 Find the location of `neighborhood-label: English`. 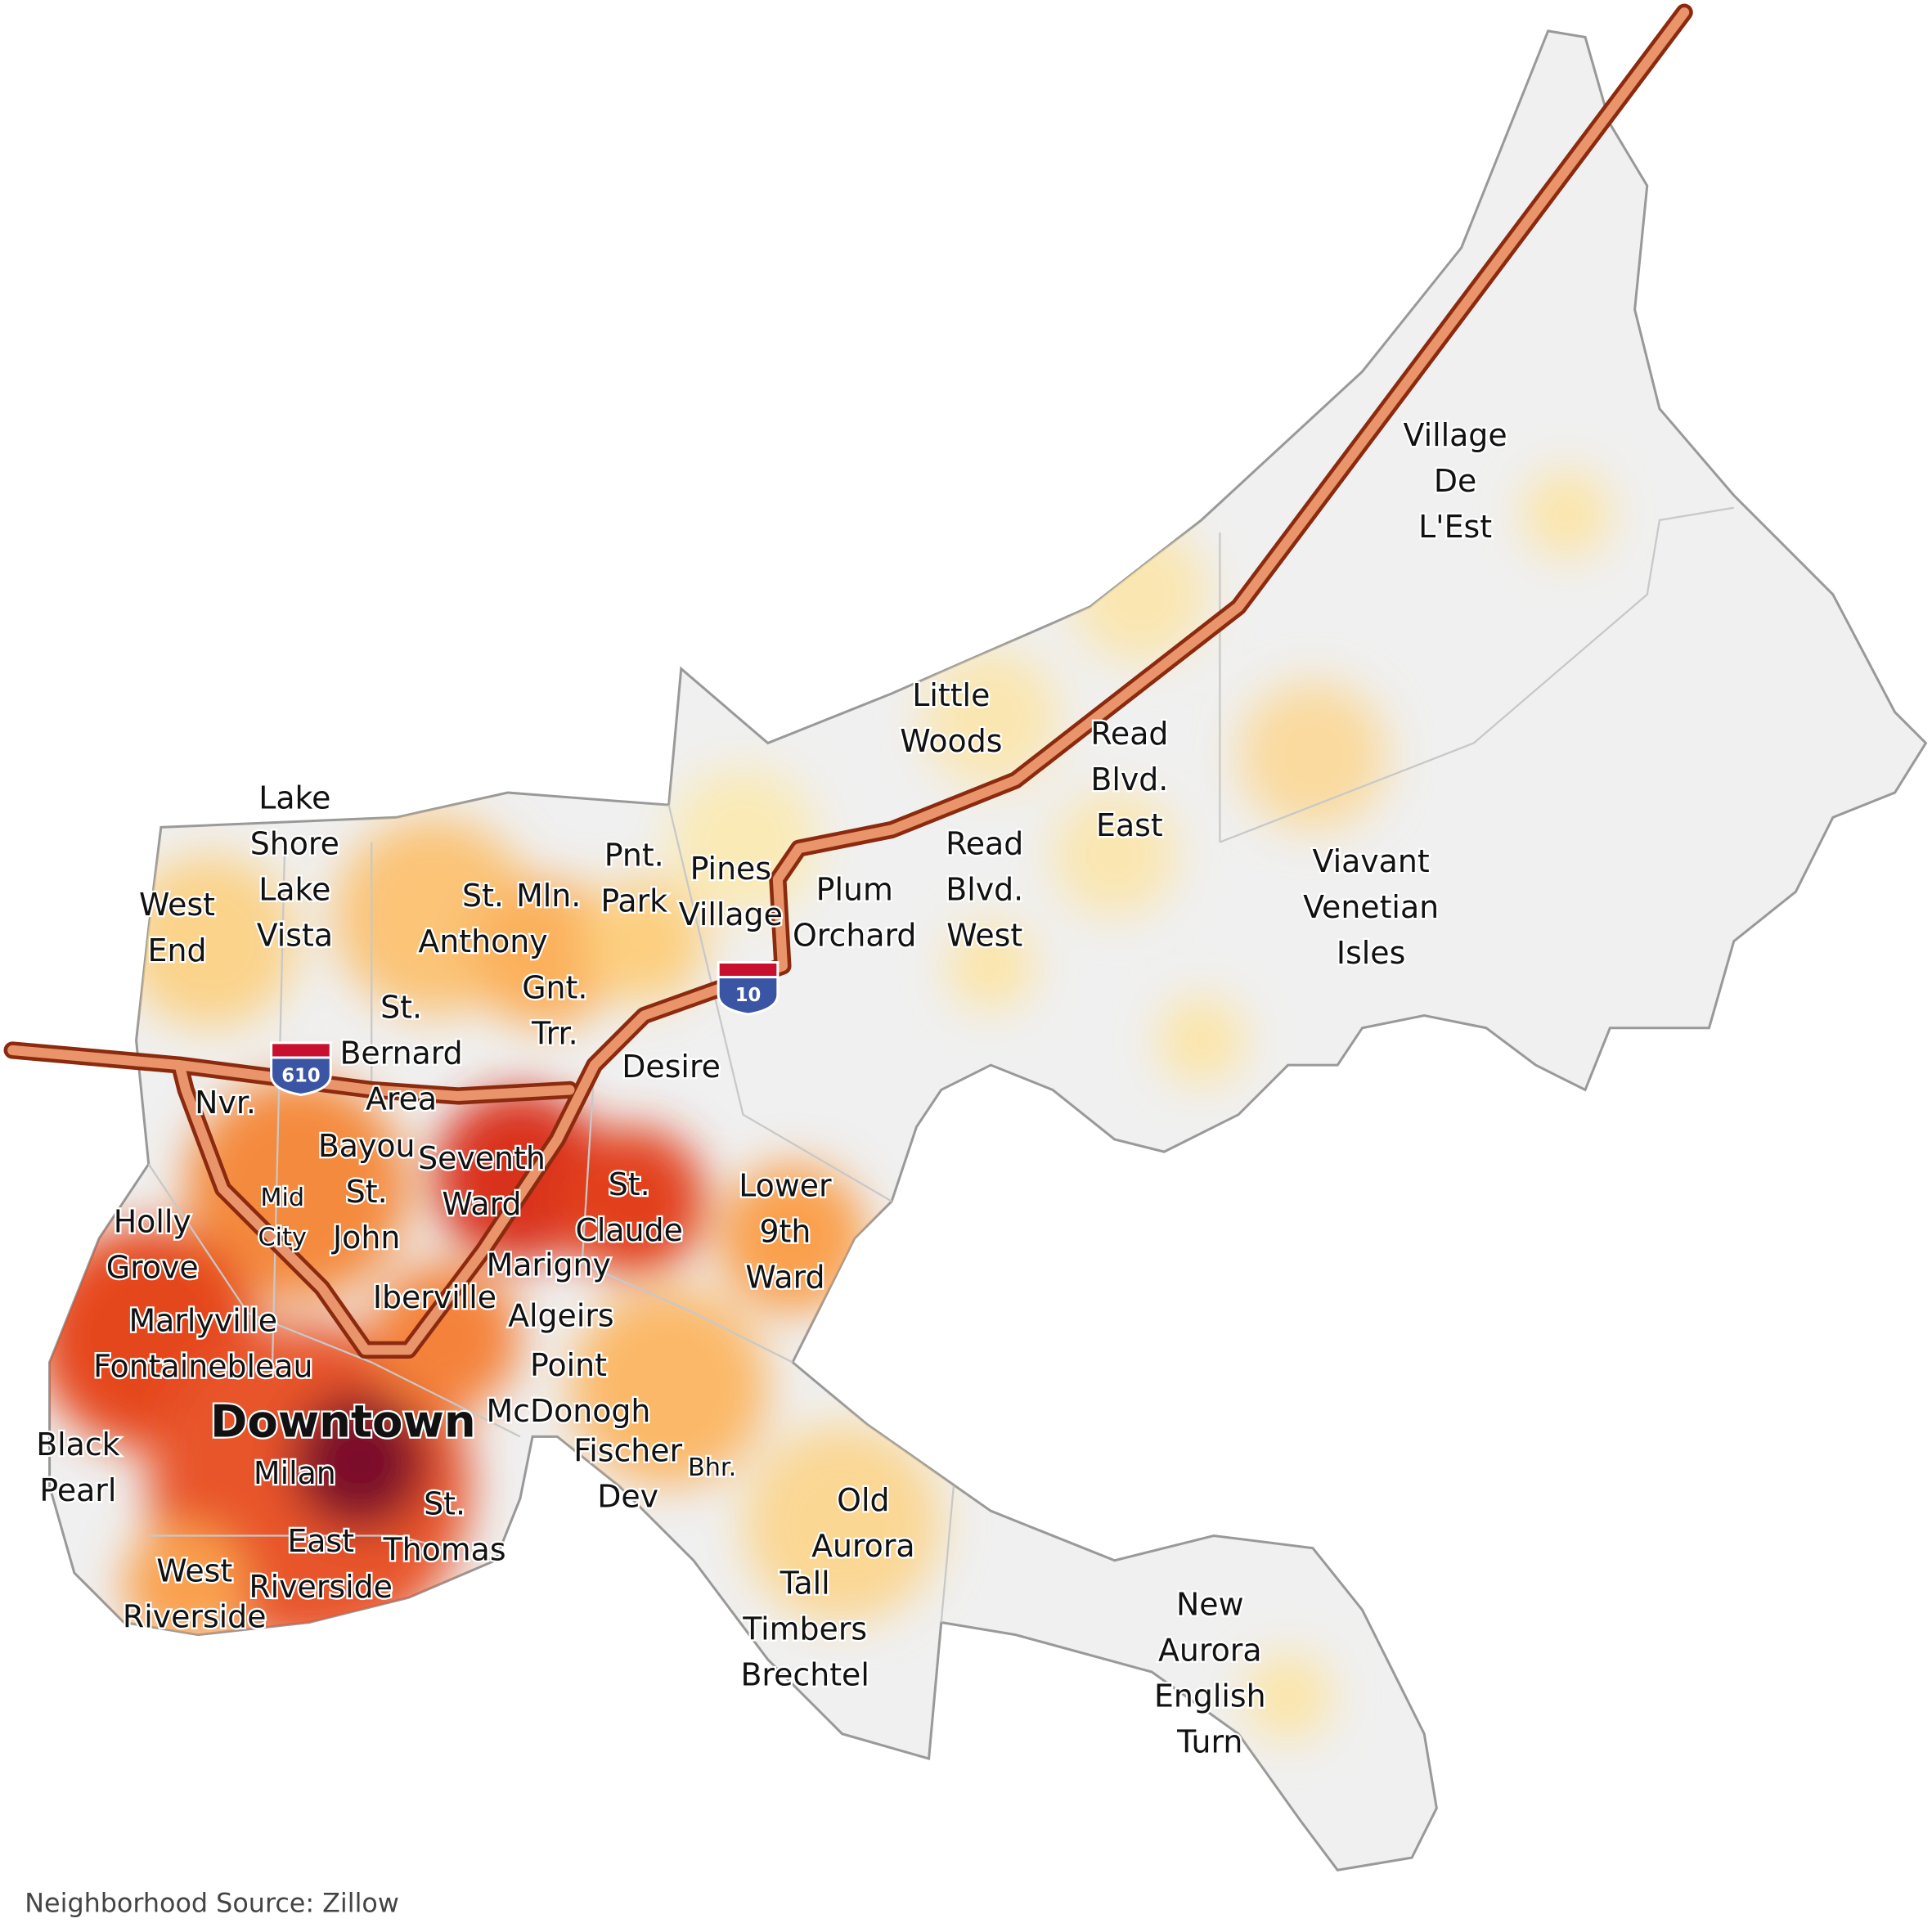

neighborhood-label: English is located at coordinates (1210, 1696).